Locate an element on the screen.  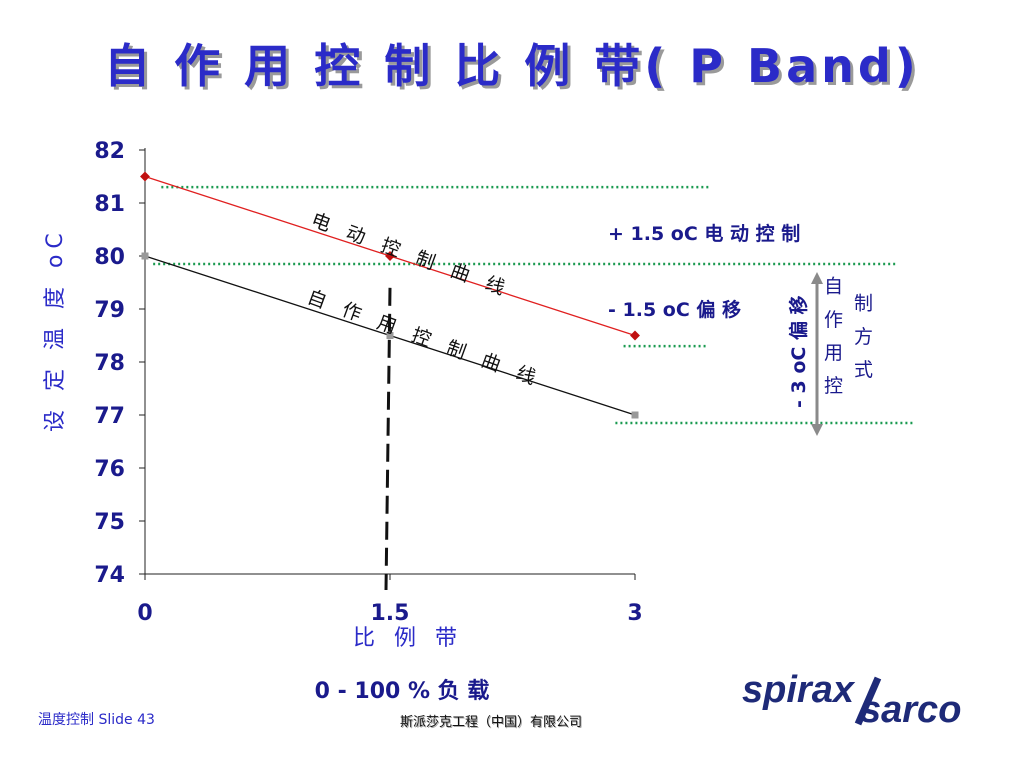
shift-arrow is located at coordinates (817, 354).